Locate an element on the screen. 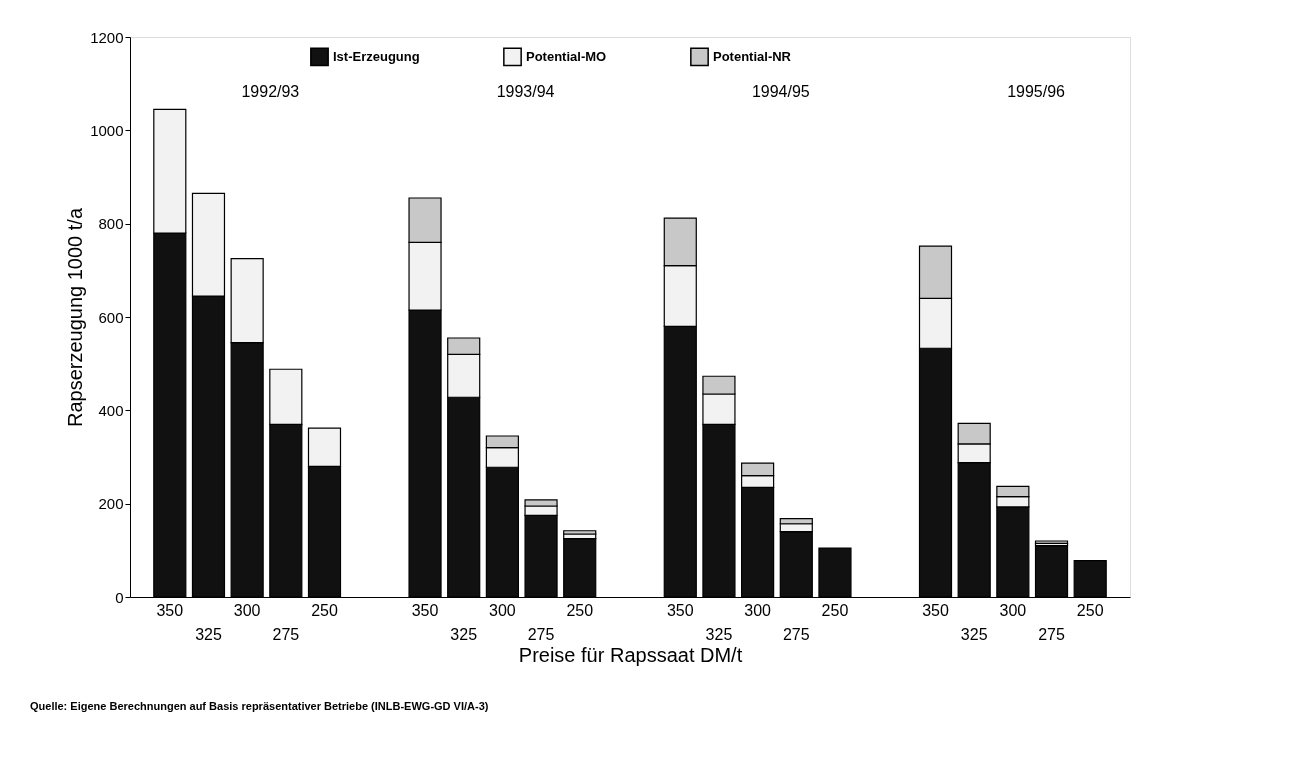 Image resolution: width=1312 pixels, height=760 pixels. annotation: 1993/94 is located at coordinates (525, 91).